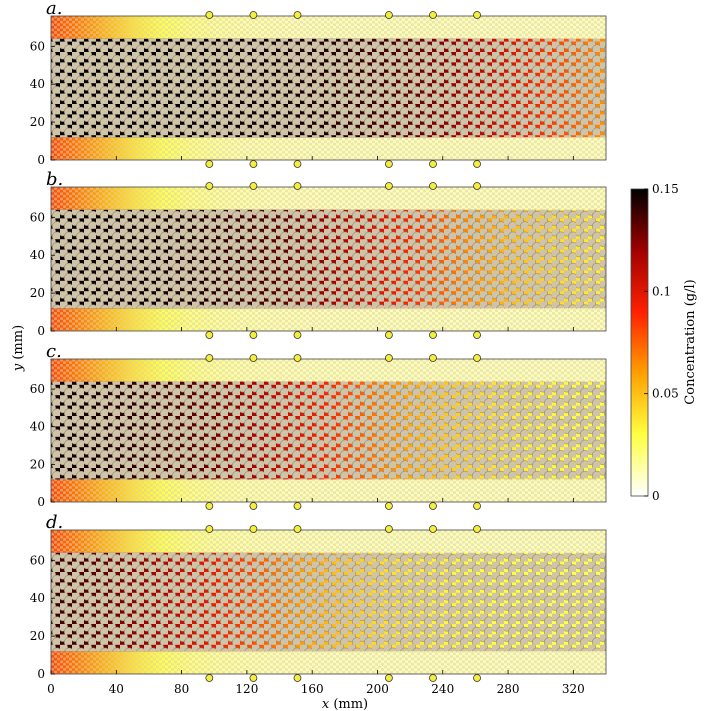 Image resolution: width=705 pixels, height=711 pixels. What do you see at coordinates (18, 344) in the screenshot?
I see `y-axis-label-unit: (mm)` at bounding box center [18, 344].